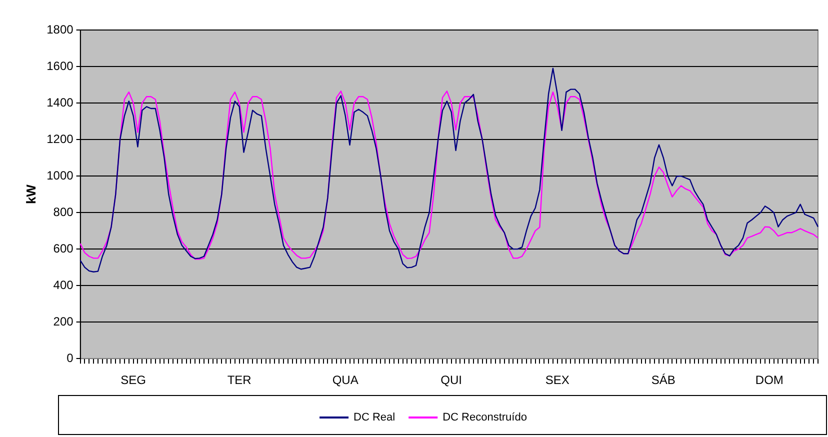  What do you see at coordinates (239, 380) in the screenshot?
I see `x-tick-label: TER` at bounding box center [239, 380].